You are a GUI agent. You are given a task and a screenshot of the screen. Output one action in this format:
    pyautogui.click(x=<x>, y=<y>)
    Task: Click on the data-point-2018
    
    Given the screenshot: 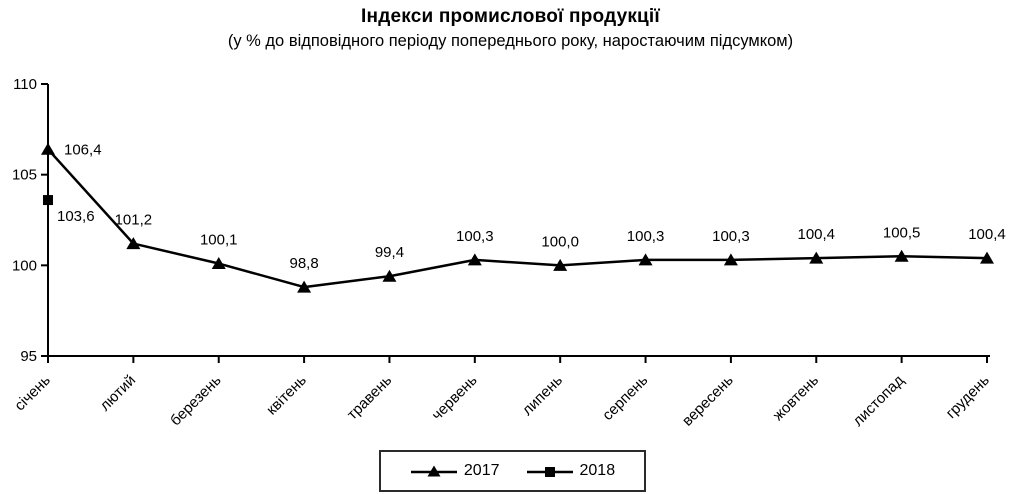 What is the action you would take?
    pyautogui.click(x=48, y=200)
    